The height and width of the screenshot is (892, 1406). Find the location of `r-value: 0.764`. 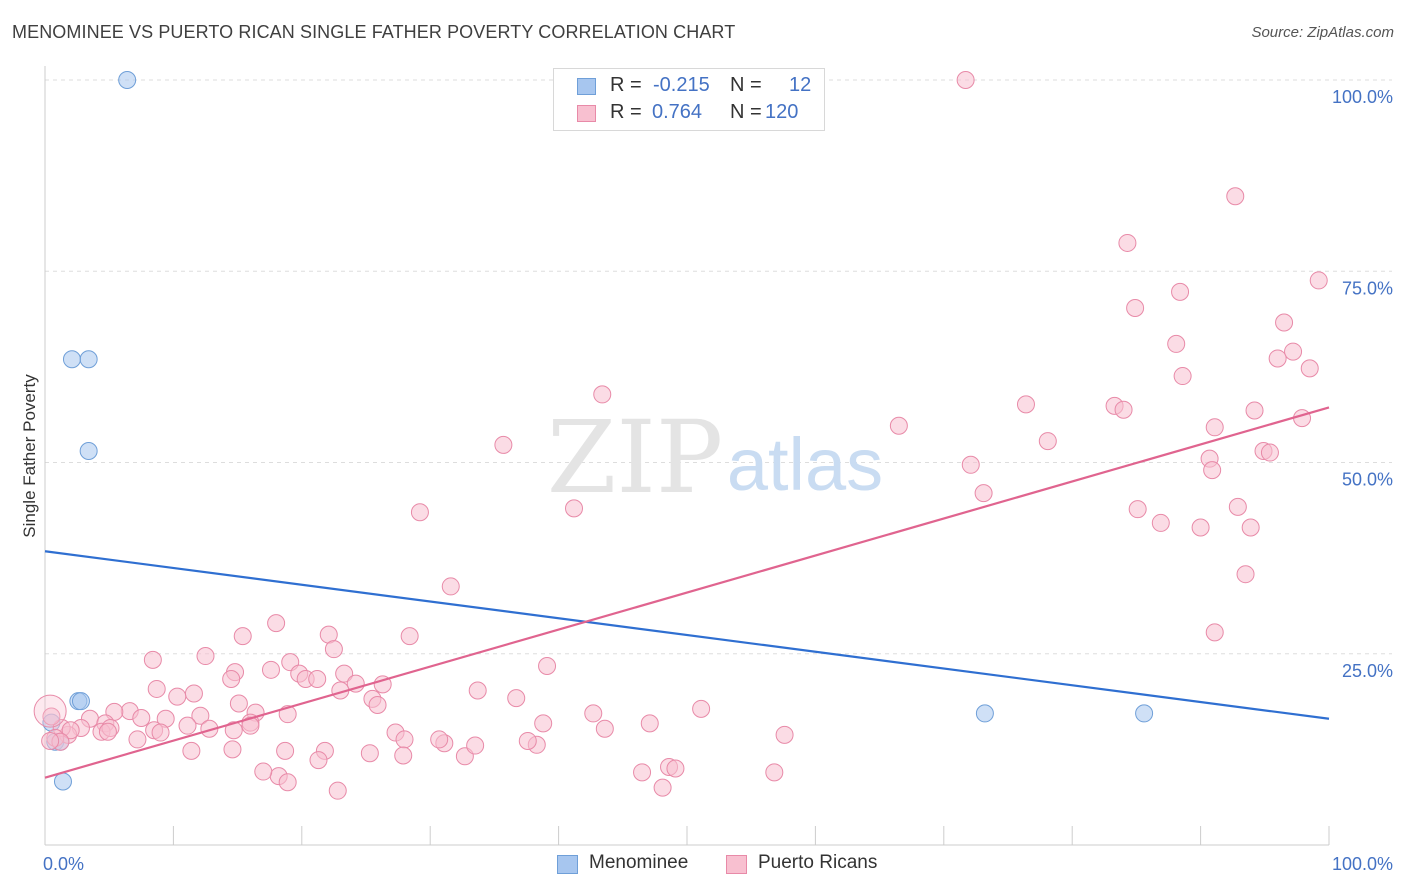

r-value: 0.764 is located at coordinates (677, 112).